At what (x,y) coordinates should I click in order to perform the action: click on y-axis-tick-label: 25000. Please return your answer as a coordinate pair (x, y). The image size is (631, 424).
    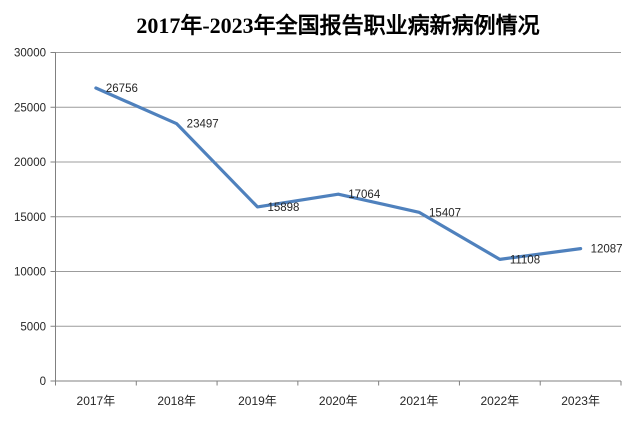
    Looking at the image, I should click on (30, 108).